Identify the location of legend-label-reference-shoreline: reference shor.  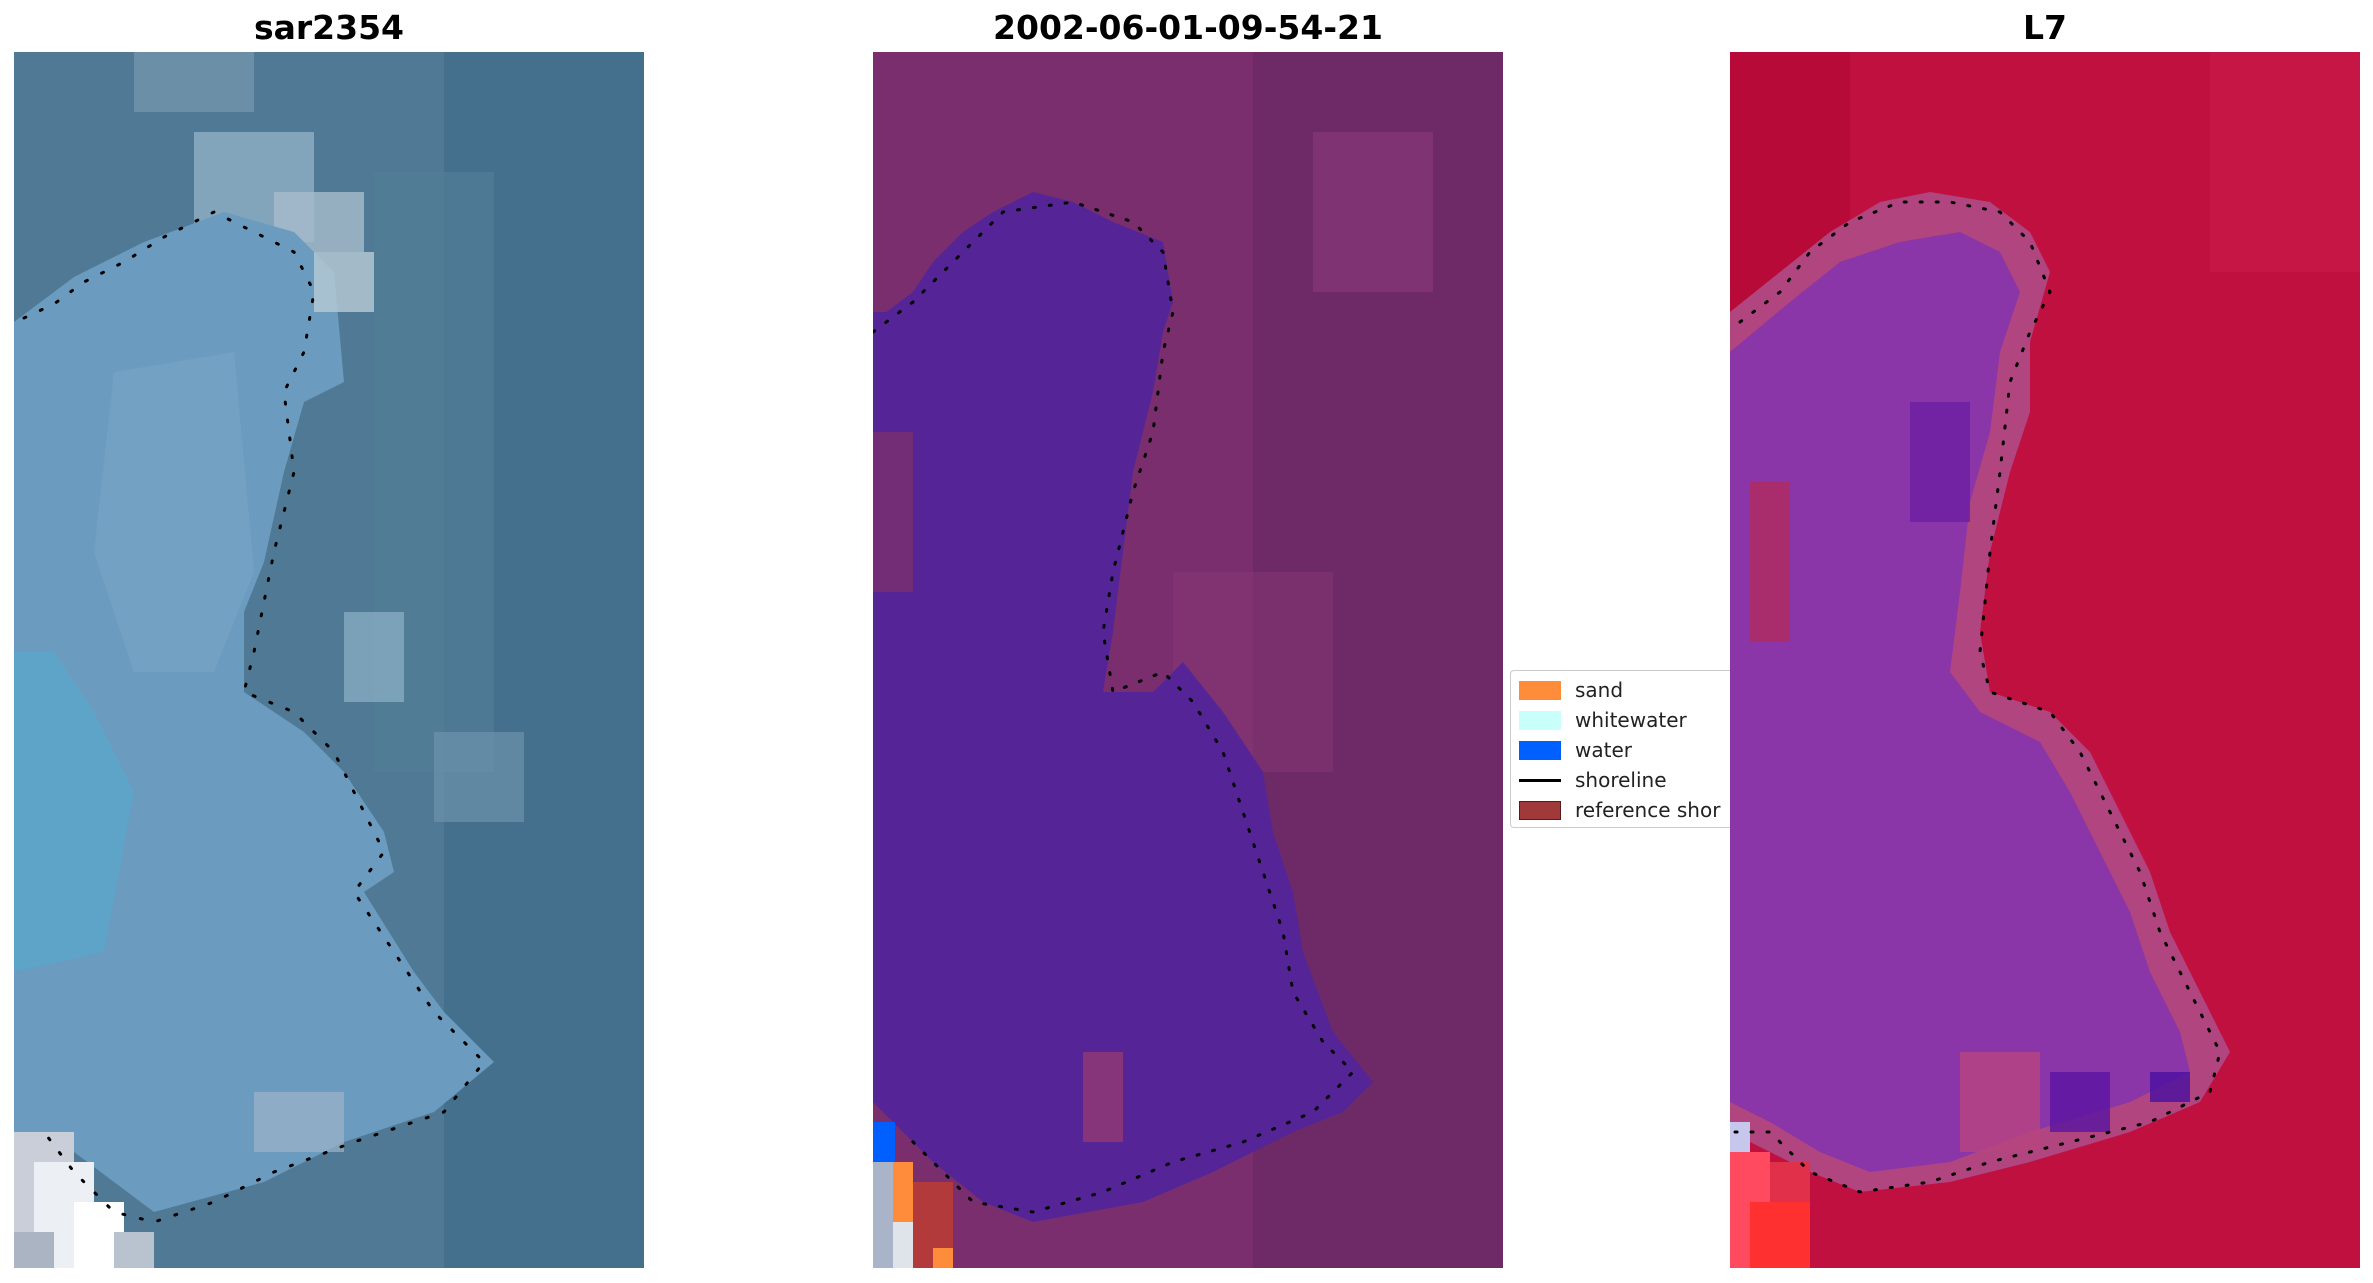
(1648, 810).